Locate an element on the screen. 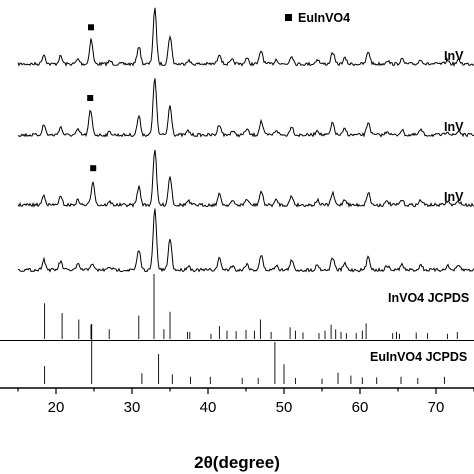 Image resolution: width=474 pixels, height=474 pixels. x-tick-label: 40 is located at coordinates (208, 407).